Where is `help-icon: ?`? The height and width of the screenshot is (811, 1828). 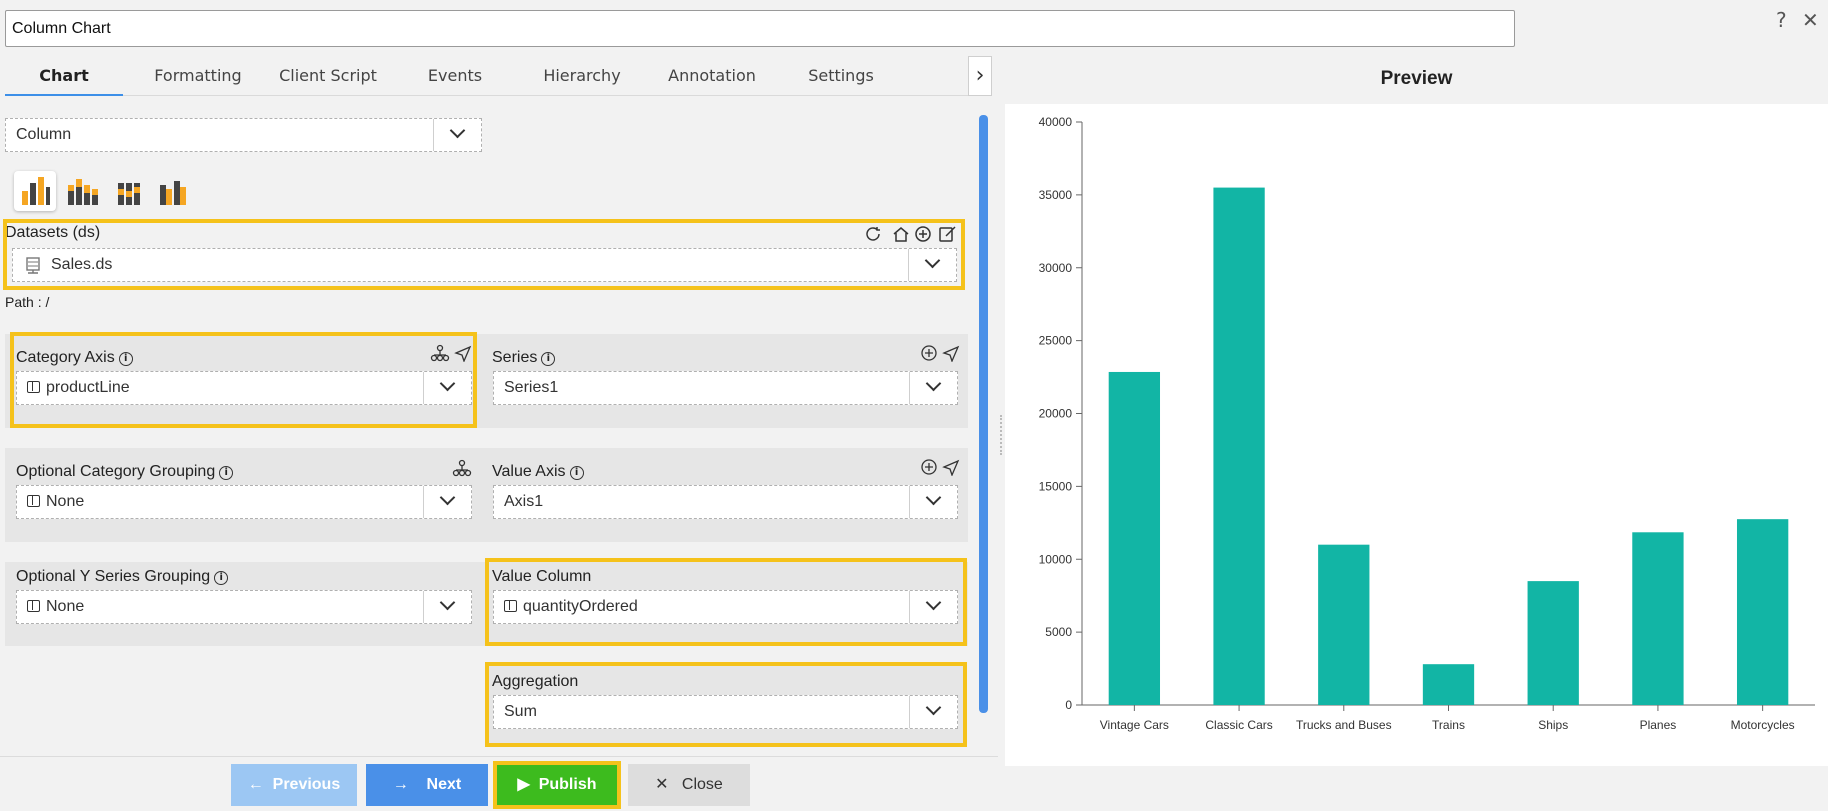 help-icon: ? is located at coordinates (1781, 20).